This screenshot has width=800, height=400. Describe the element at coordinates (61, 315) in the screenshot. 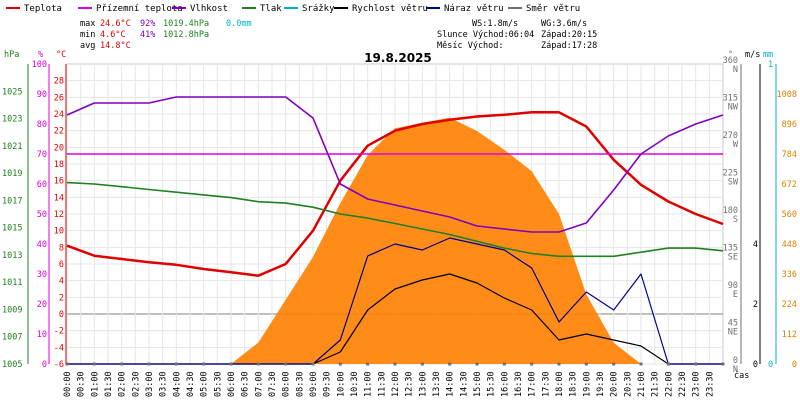

I see `temp-tick-label: 0` at that location.